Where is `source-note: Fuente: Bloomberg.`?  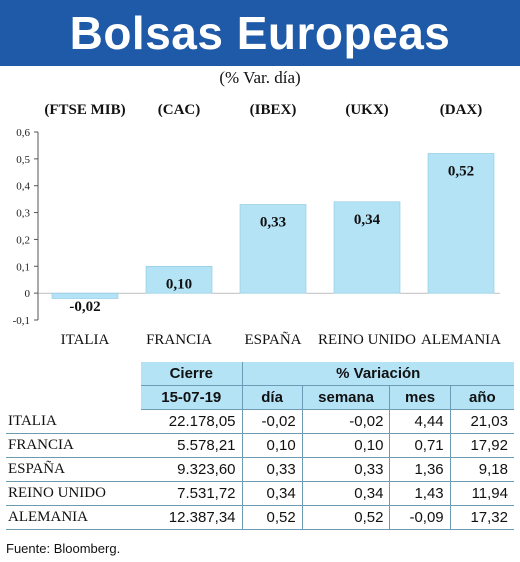 source-note: Fuente: Bloomberg. is located at coordinates (63, 548).